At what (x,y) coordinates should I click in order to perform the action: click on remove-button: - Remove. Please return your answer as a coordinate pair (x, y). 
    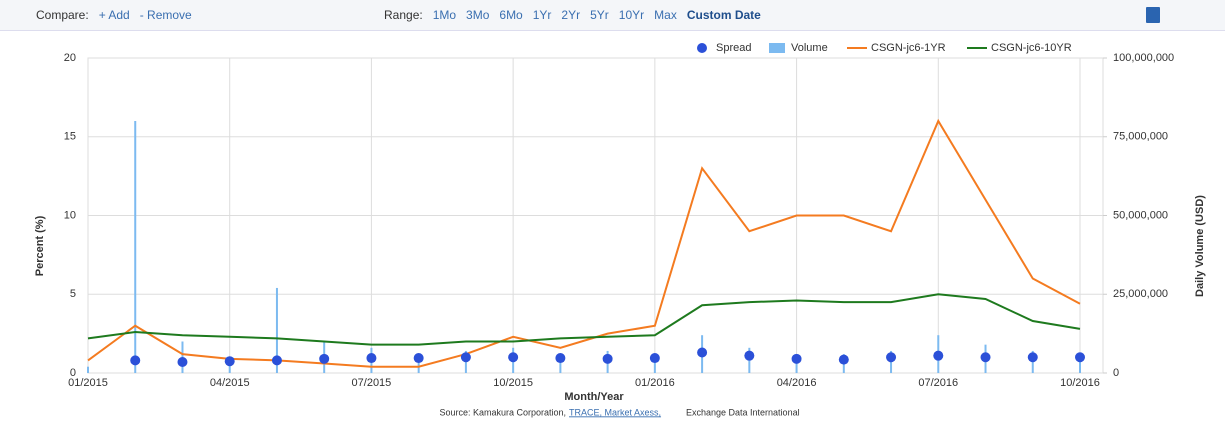
    Looking at the image, I should click on (165, 15).